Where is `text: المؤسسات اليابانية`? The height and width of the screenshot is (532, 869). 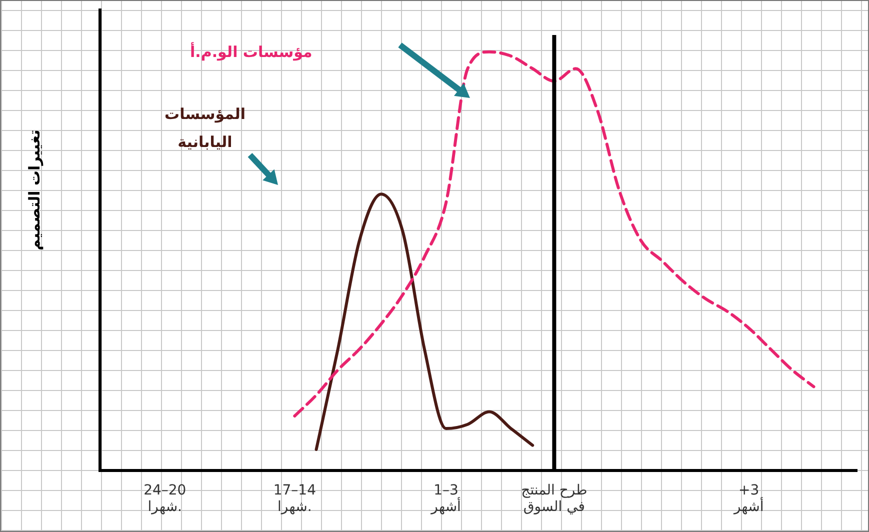
text: المؤسسات اليابانية is located at coordinates (205, 128).